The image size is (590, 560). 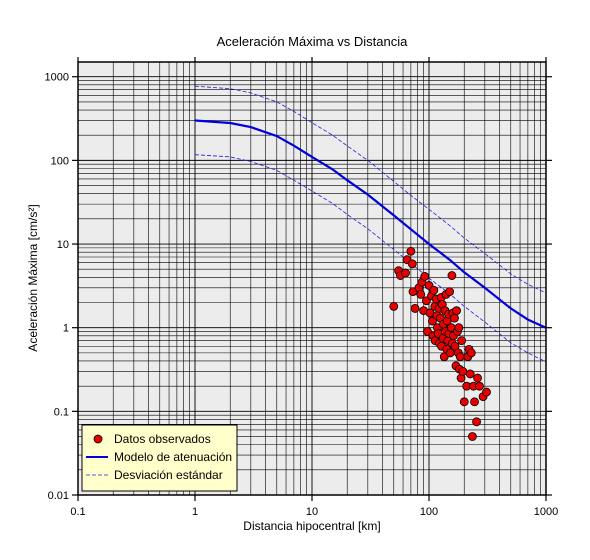 I want to click on x-tick-label: 0.1, so click(x=77, y=512).